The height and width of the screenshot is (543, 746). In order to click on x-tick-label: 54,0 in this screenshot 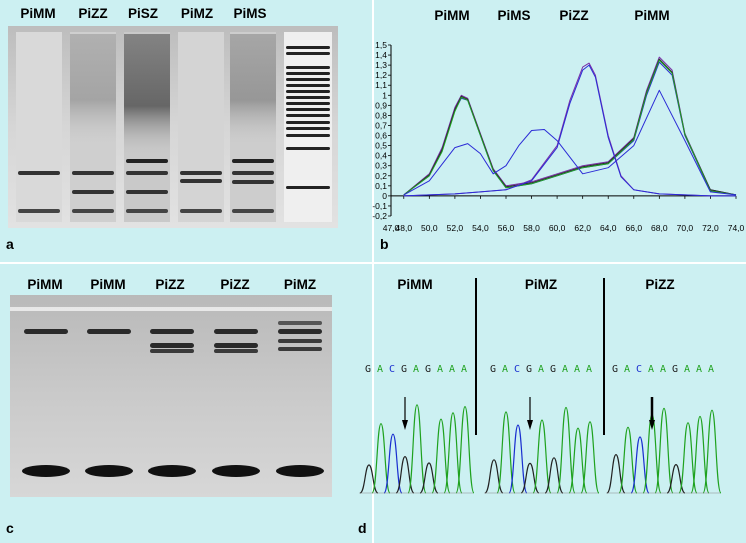, I will do `click(480, 228)`.